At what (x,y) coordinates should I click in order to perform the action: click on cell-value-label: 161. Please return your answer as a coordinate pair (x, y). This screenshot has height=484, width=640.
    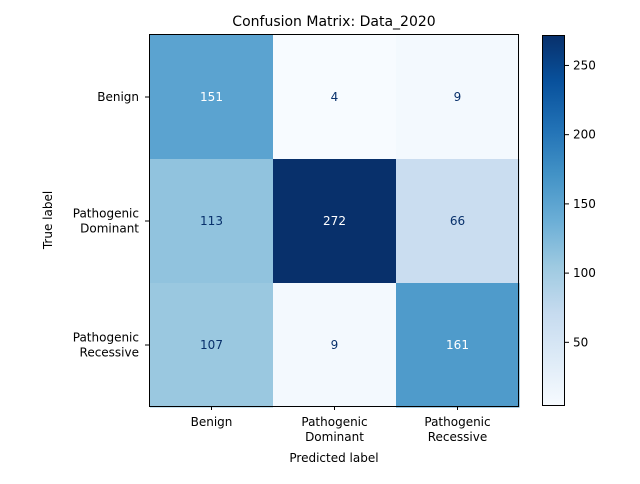
    Looking at the image, I should click on (457, 345).